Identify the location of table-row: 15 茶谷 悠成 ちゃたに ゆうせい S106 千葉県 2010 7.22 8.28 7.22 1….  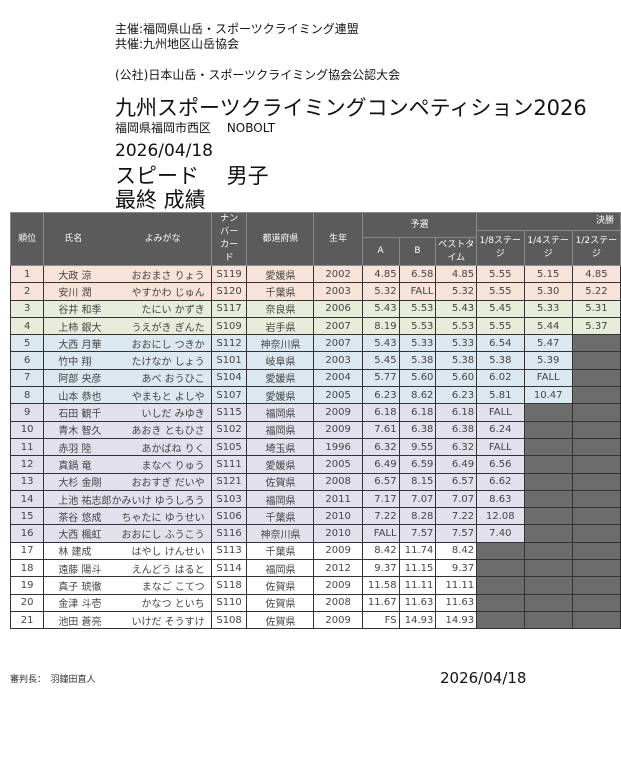
(315, 516).